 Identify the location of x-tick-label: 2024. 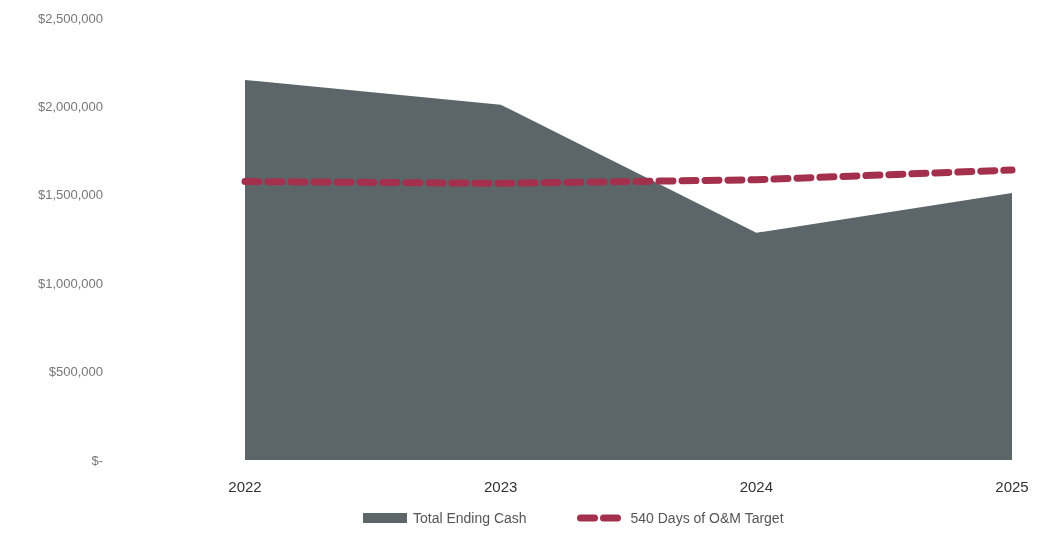
(756, 486).